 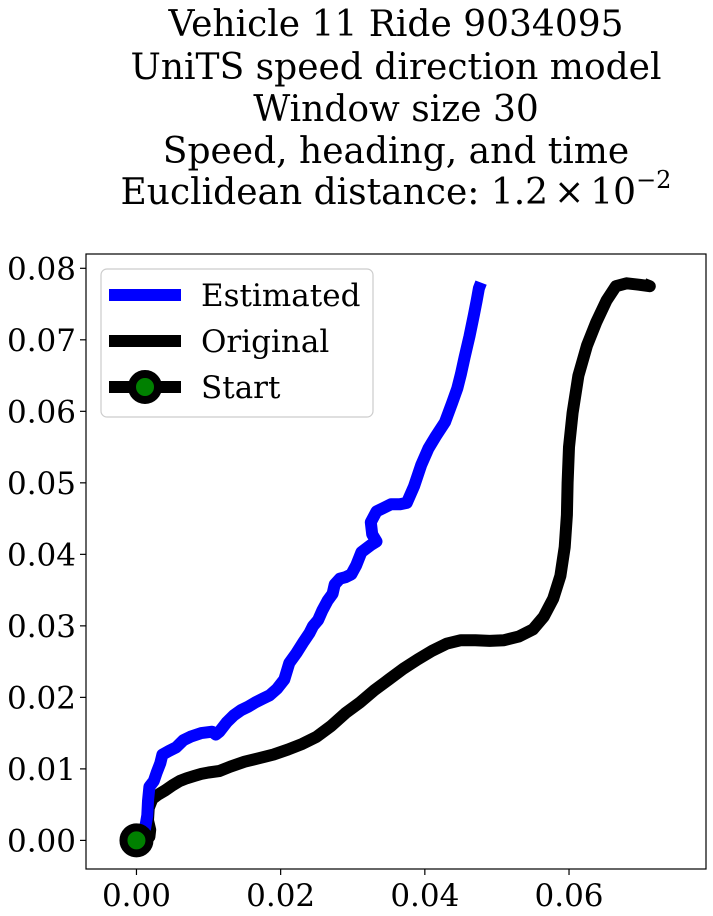 What do you see at coordinates (396, 67) in the screenshot?
I see `title-line-2: UniTS speed direction model` at bounding box center [396, 67].